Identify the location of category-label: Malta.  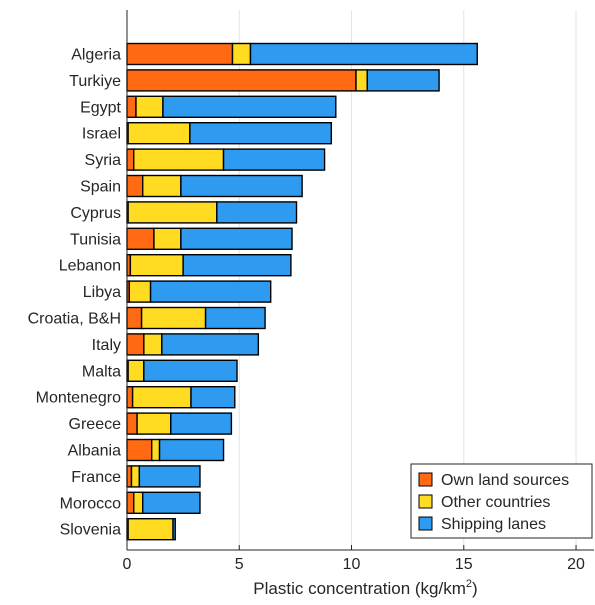
(101, 371).